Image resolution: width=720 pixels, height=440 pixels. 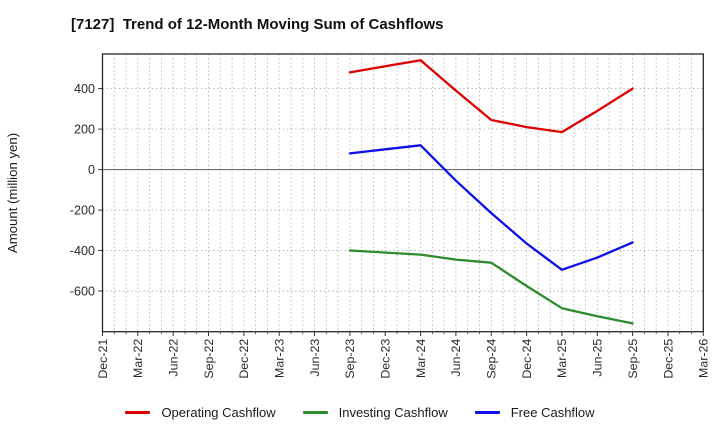 I want to click on legend-label: Operating Cashflow, so click(x=218, y=412).